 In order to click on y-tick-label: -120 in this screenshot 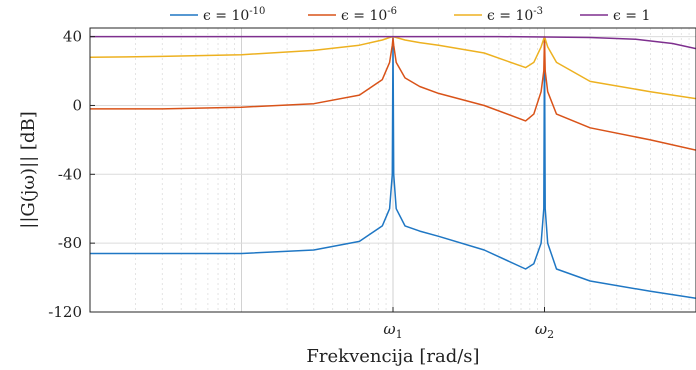, I will do `click(65, 312)`.